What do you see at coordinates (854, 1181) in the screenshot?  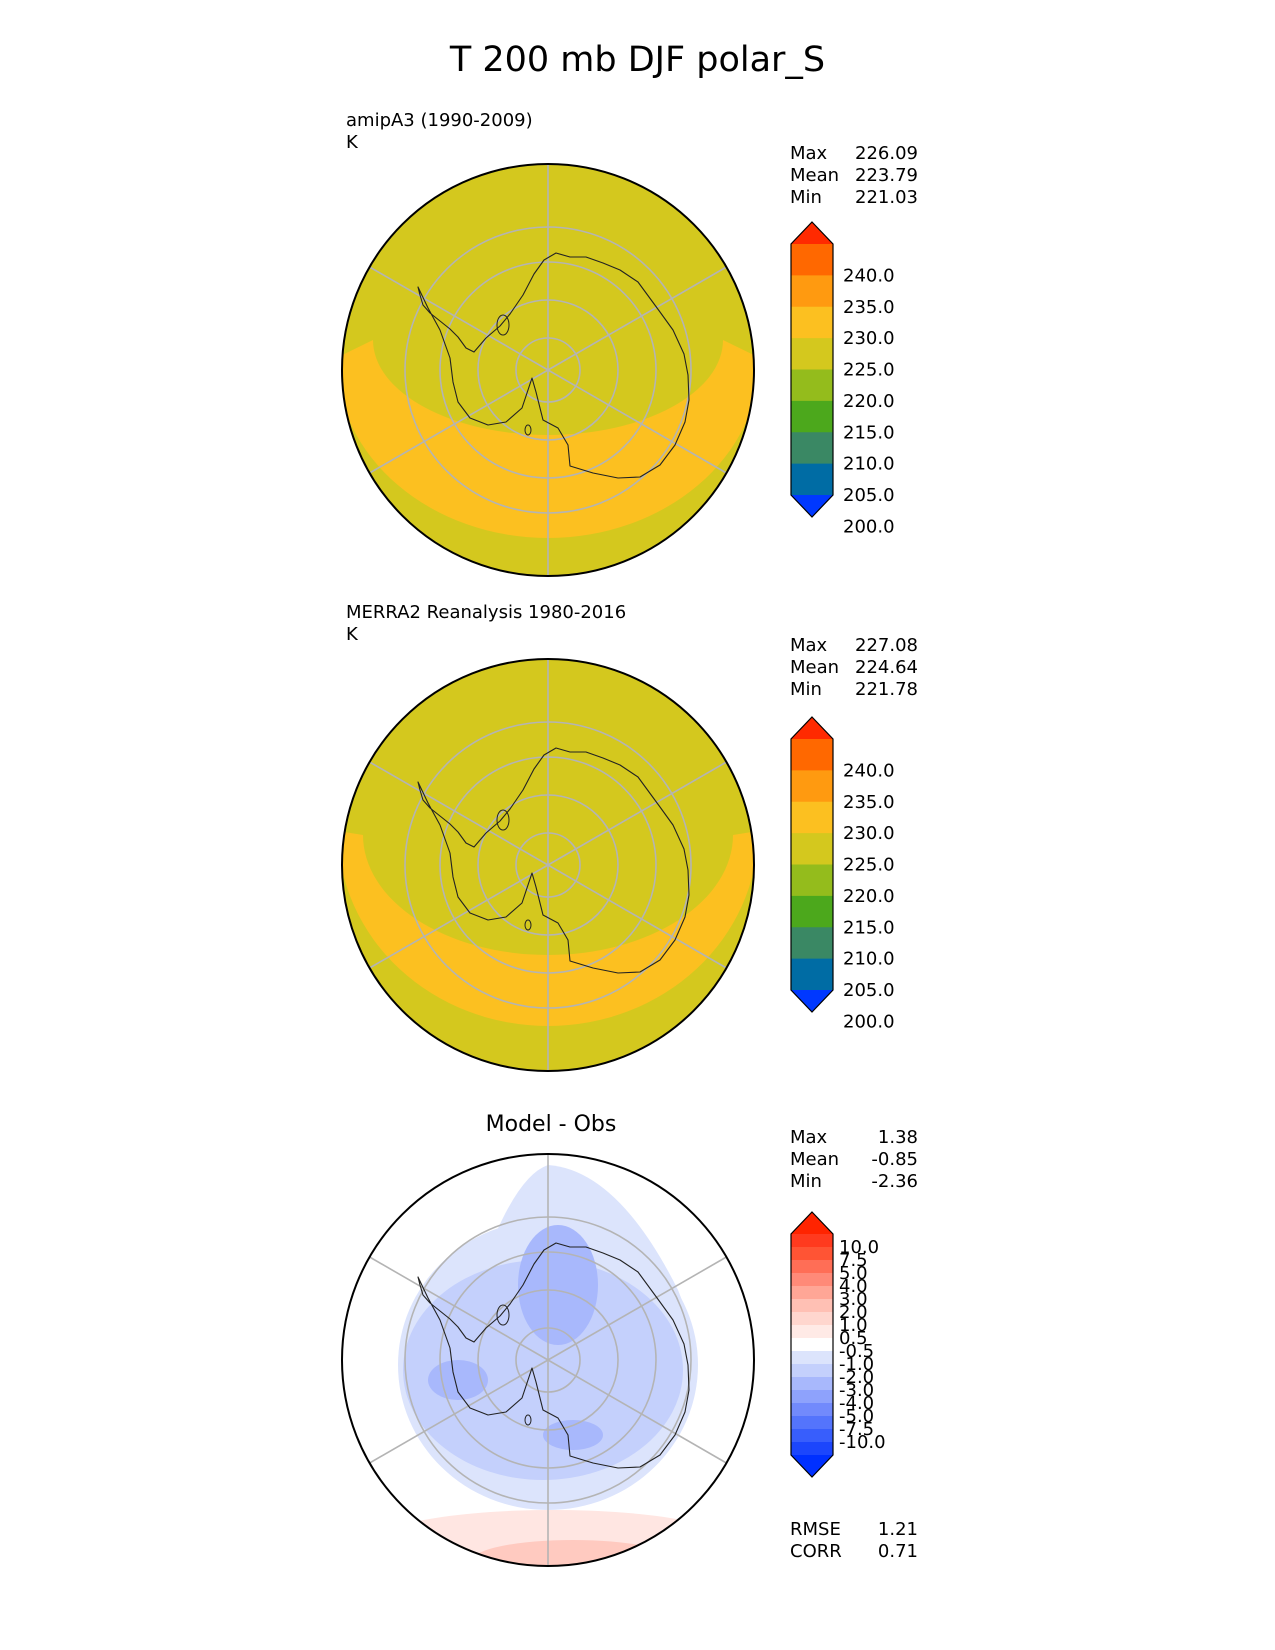 I see `stat-min: Min -2.36` at bounding box center [854, 1181].